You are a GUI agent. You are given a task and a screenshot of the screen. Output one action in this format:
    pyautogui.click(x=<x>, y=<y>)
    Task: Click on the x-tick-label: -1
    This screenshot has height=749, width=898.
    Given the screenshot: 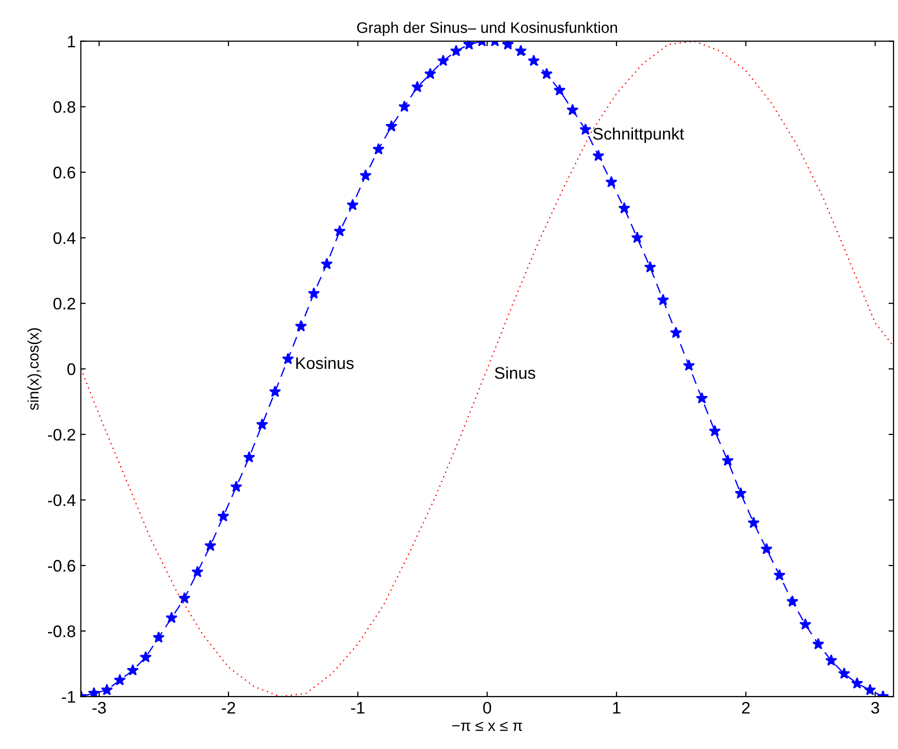 What is the action you would take?
    pyautogui.click(x=357, y=708)
    